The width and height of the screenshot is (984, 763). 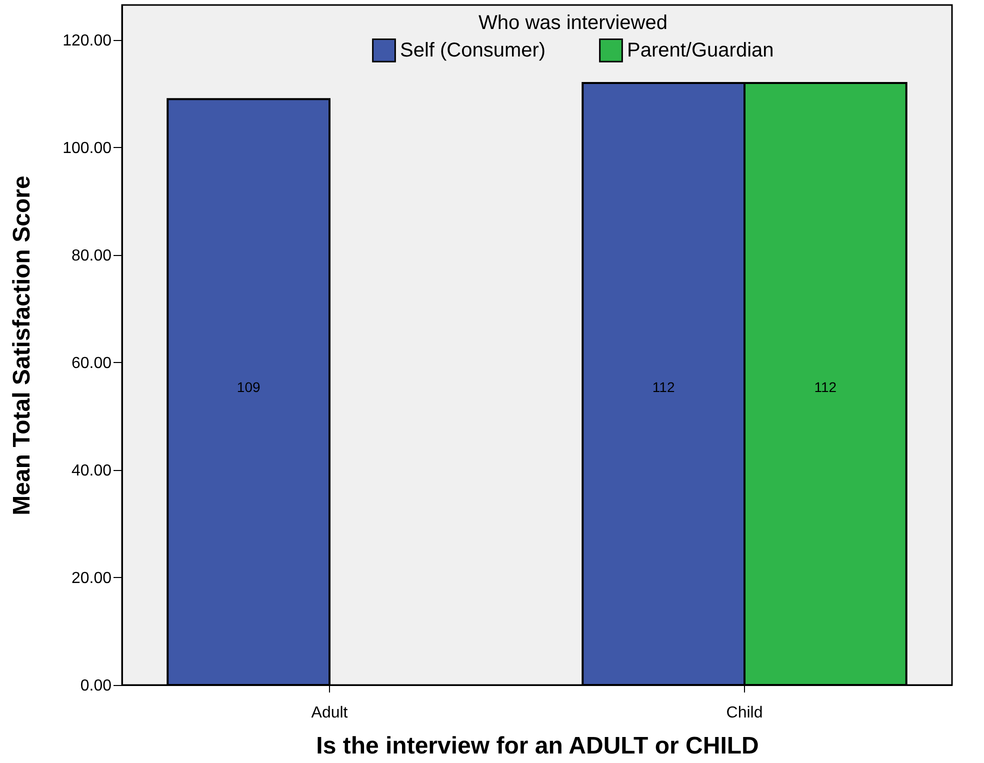 I want to click on y-tick-label: 80.00, so click(x=91, y=255).